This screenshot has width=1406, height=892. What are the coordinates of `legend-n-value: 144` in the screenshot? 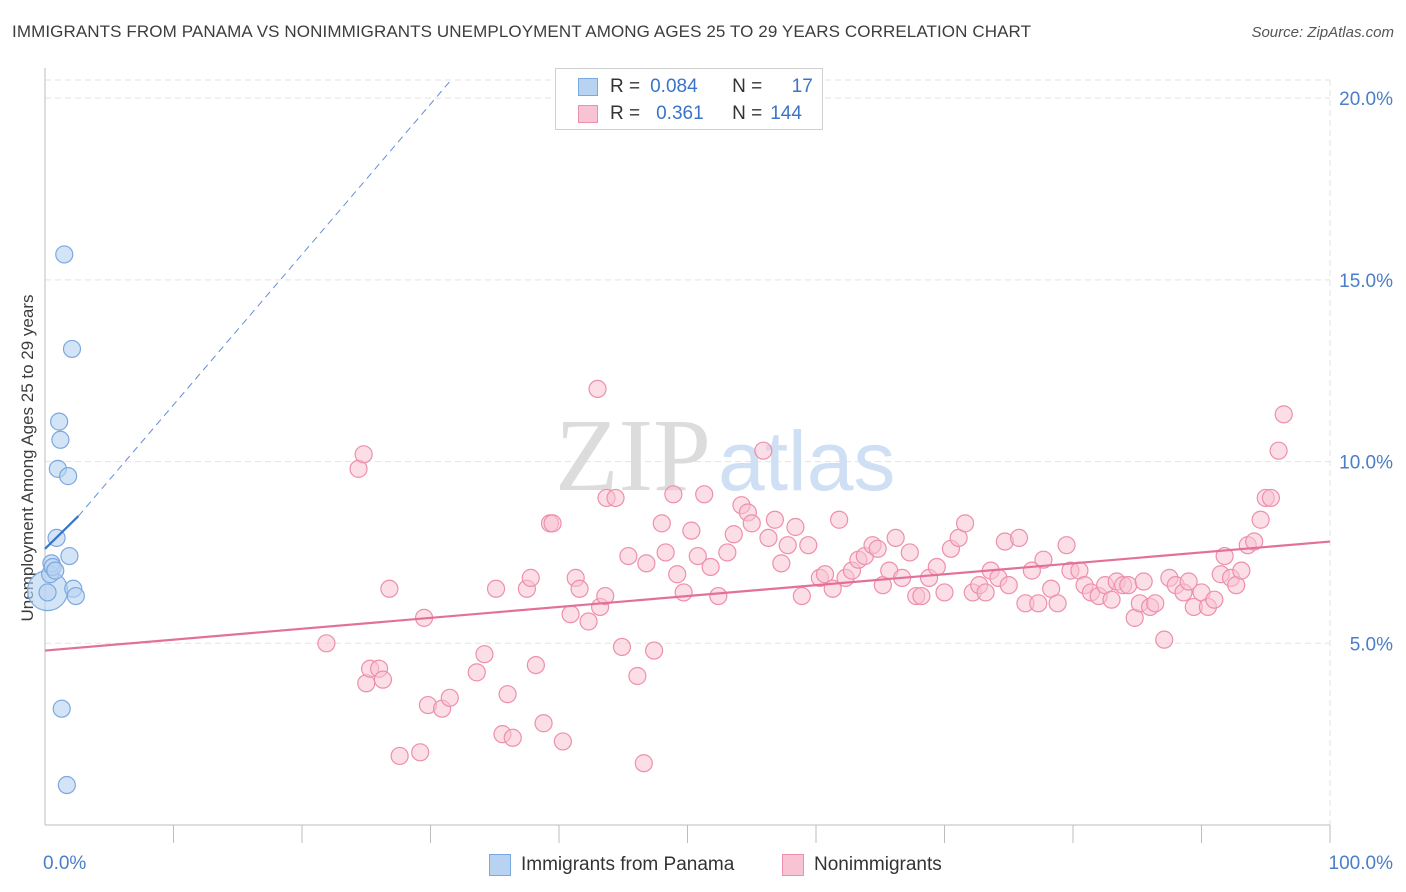 It's located at (786, 113).